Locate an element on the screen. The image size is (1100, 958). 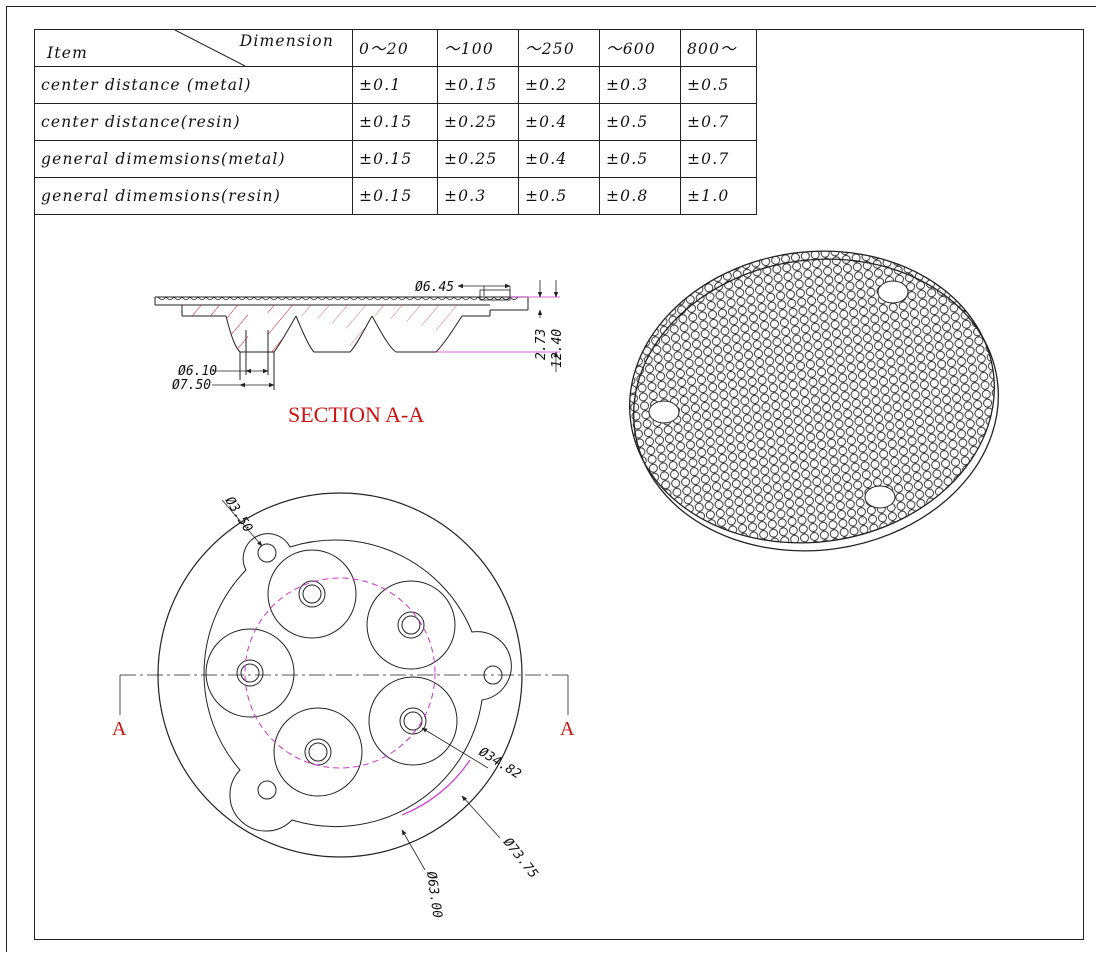
centerline is located at coordinates (344, 694).